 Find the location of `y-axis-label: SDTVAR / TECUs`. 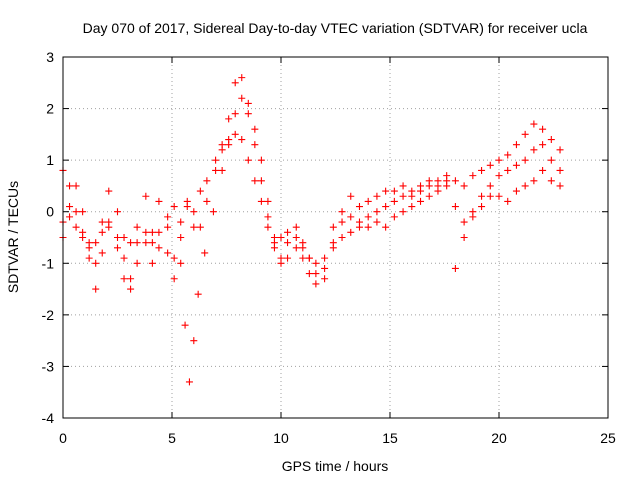

y-axis-label: SDTVAR / TECUs is located at coordinates (13, 237).